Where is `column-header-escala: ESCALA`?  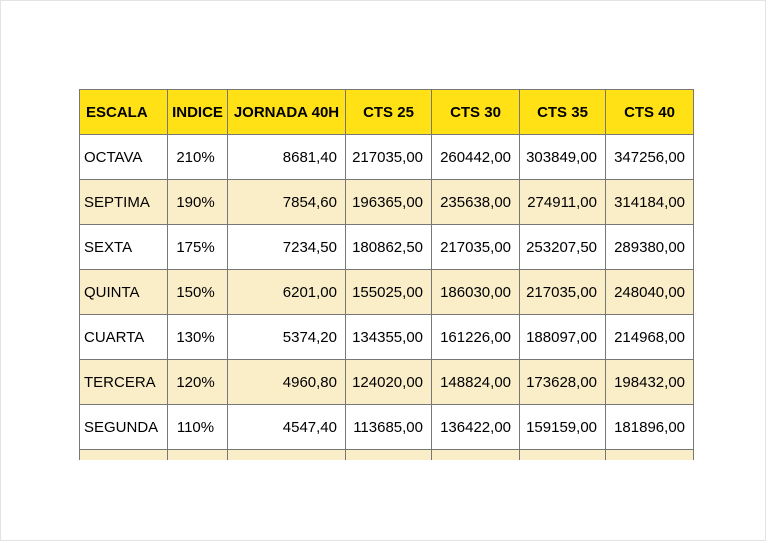 column-header-escala: ESCALA is located at coordinates (123, 112).